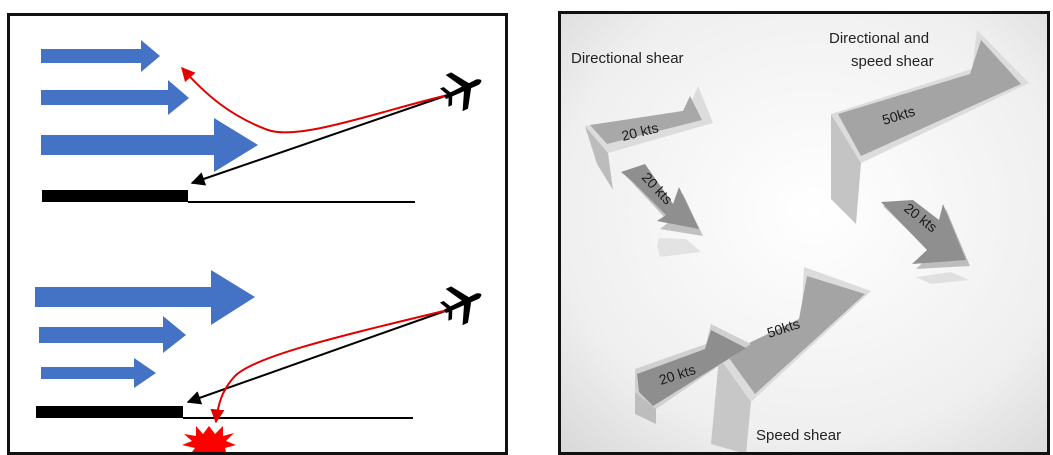  I want to click on intended-path-bottom, so click(317, 357).